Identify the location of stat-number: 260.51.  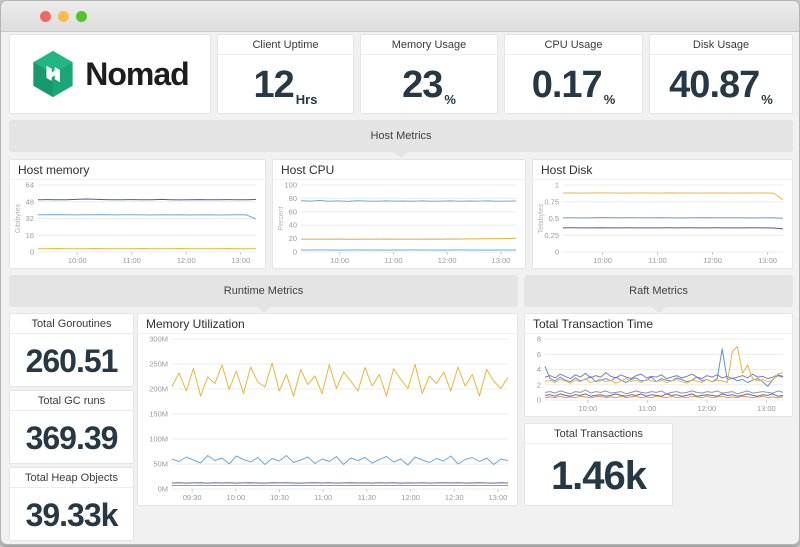
(72, 361).